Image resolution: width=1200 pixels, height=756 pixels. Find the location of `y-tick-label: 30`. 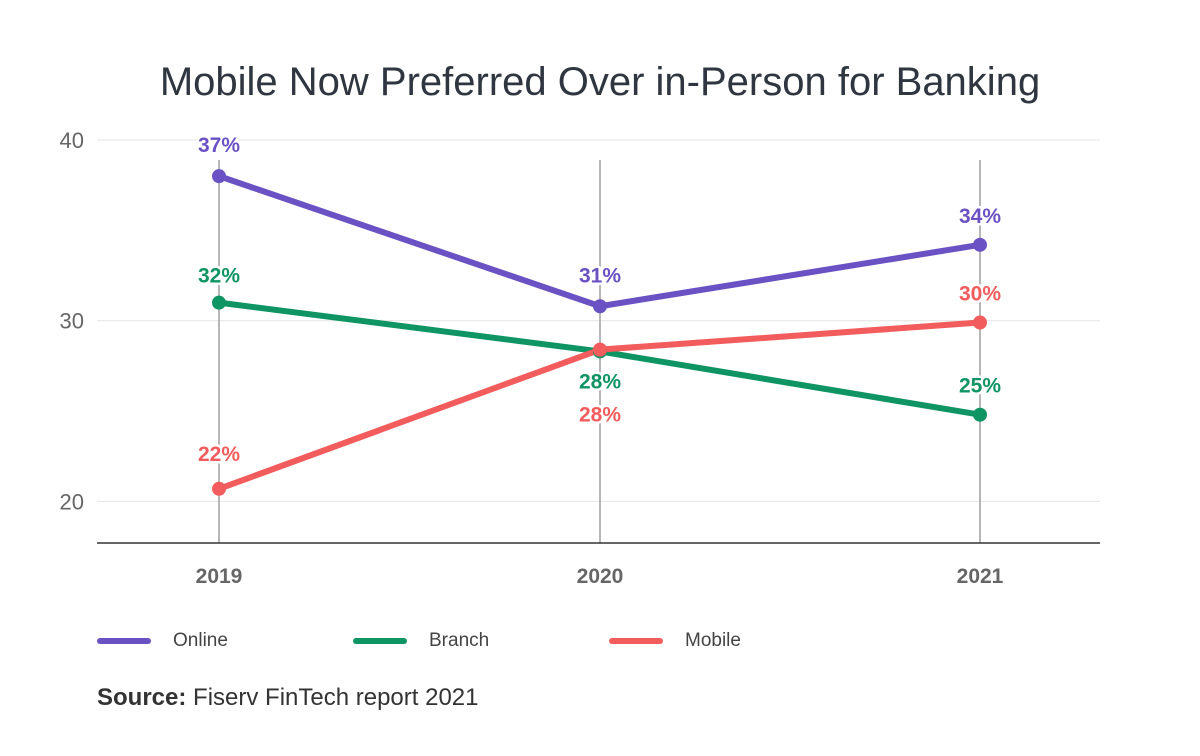

y-tick-label: 30 is located at coordinates (72, 321).